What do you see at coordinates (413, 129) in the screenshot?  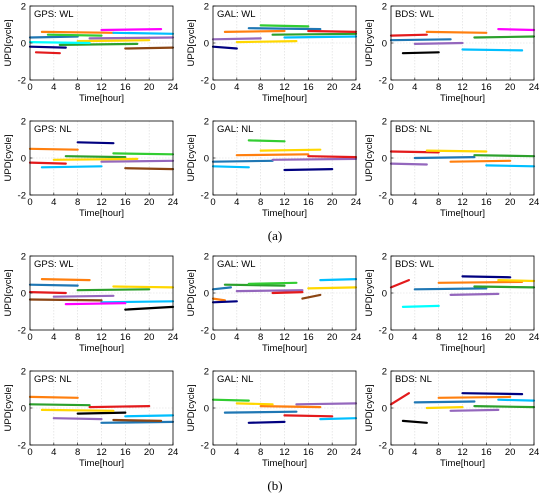 I see `panel-title: BDS: NL` at bounding box center [413, 129].